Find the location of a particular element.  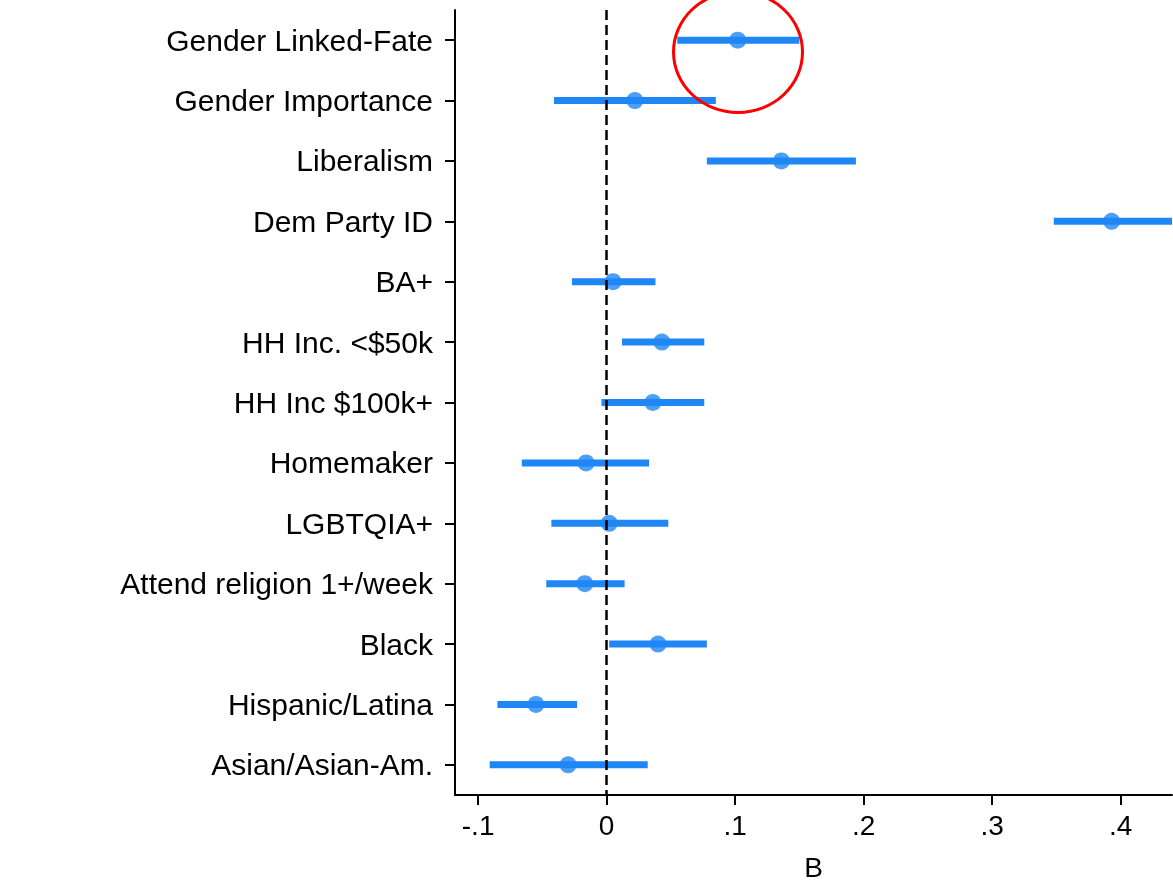

x-tick-label: .1 is located at coordinates (735, 825).